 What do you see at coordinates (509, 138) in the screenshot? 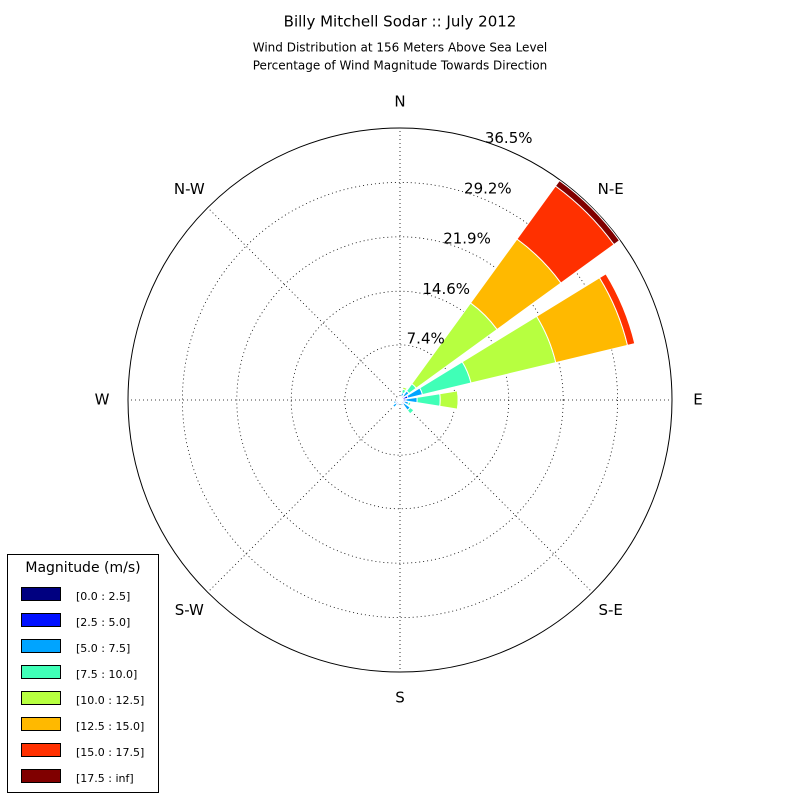
I see `r-tick-label: 36.5%` at bounding box center [509, 138].